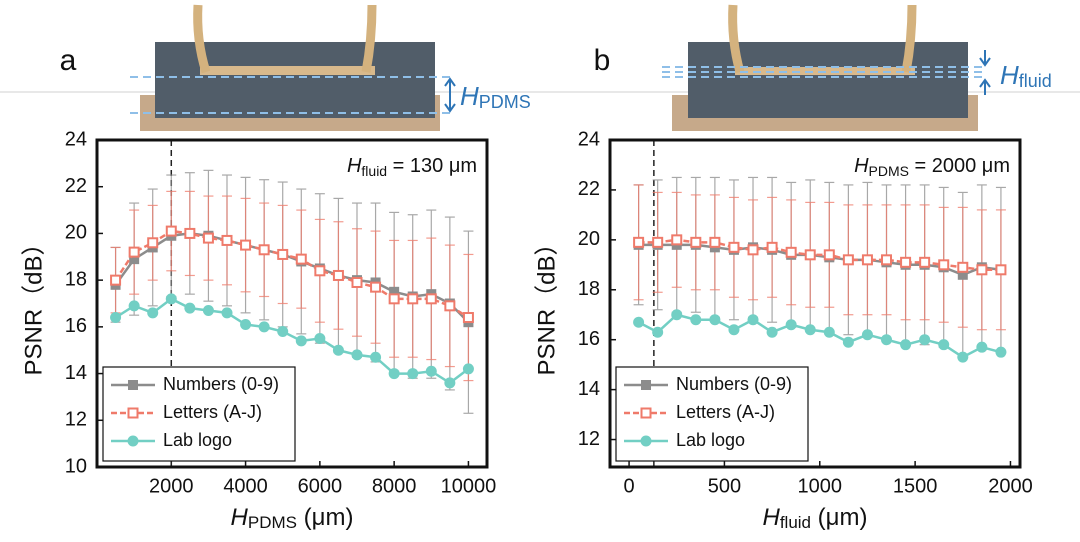  What do you see at coordinates (734, 384) in the screenshot?
I see `legend-label: Numbers (0-9)` at bounding box center [734, 384].